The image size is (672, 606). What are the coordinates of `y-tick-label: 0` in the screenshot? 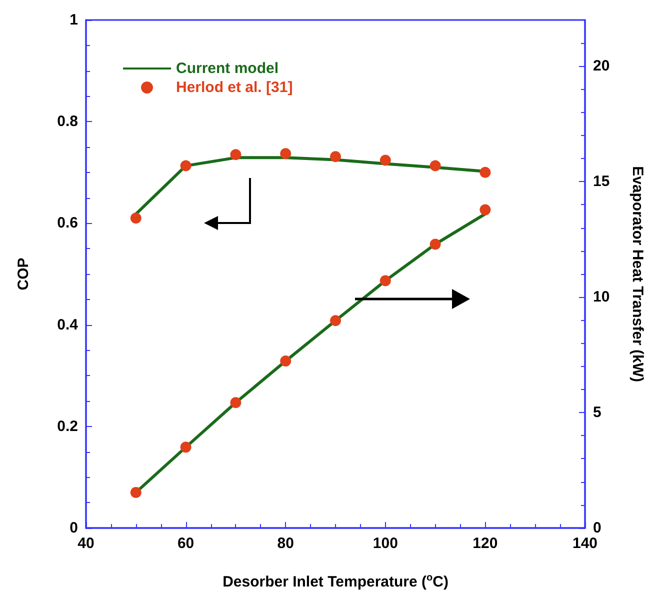 It's located at (74, 528).